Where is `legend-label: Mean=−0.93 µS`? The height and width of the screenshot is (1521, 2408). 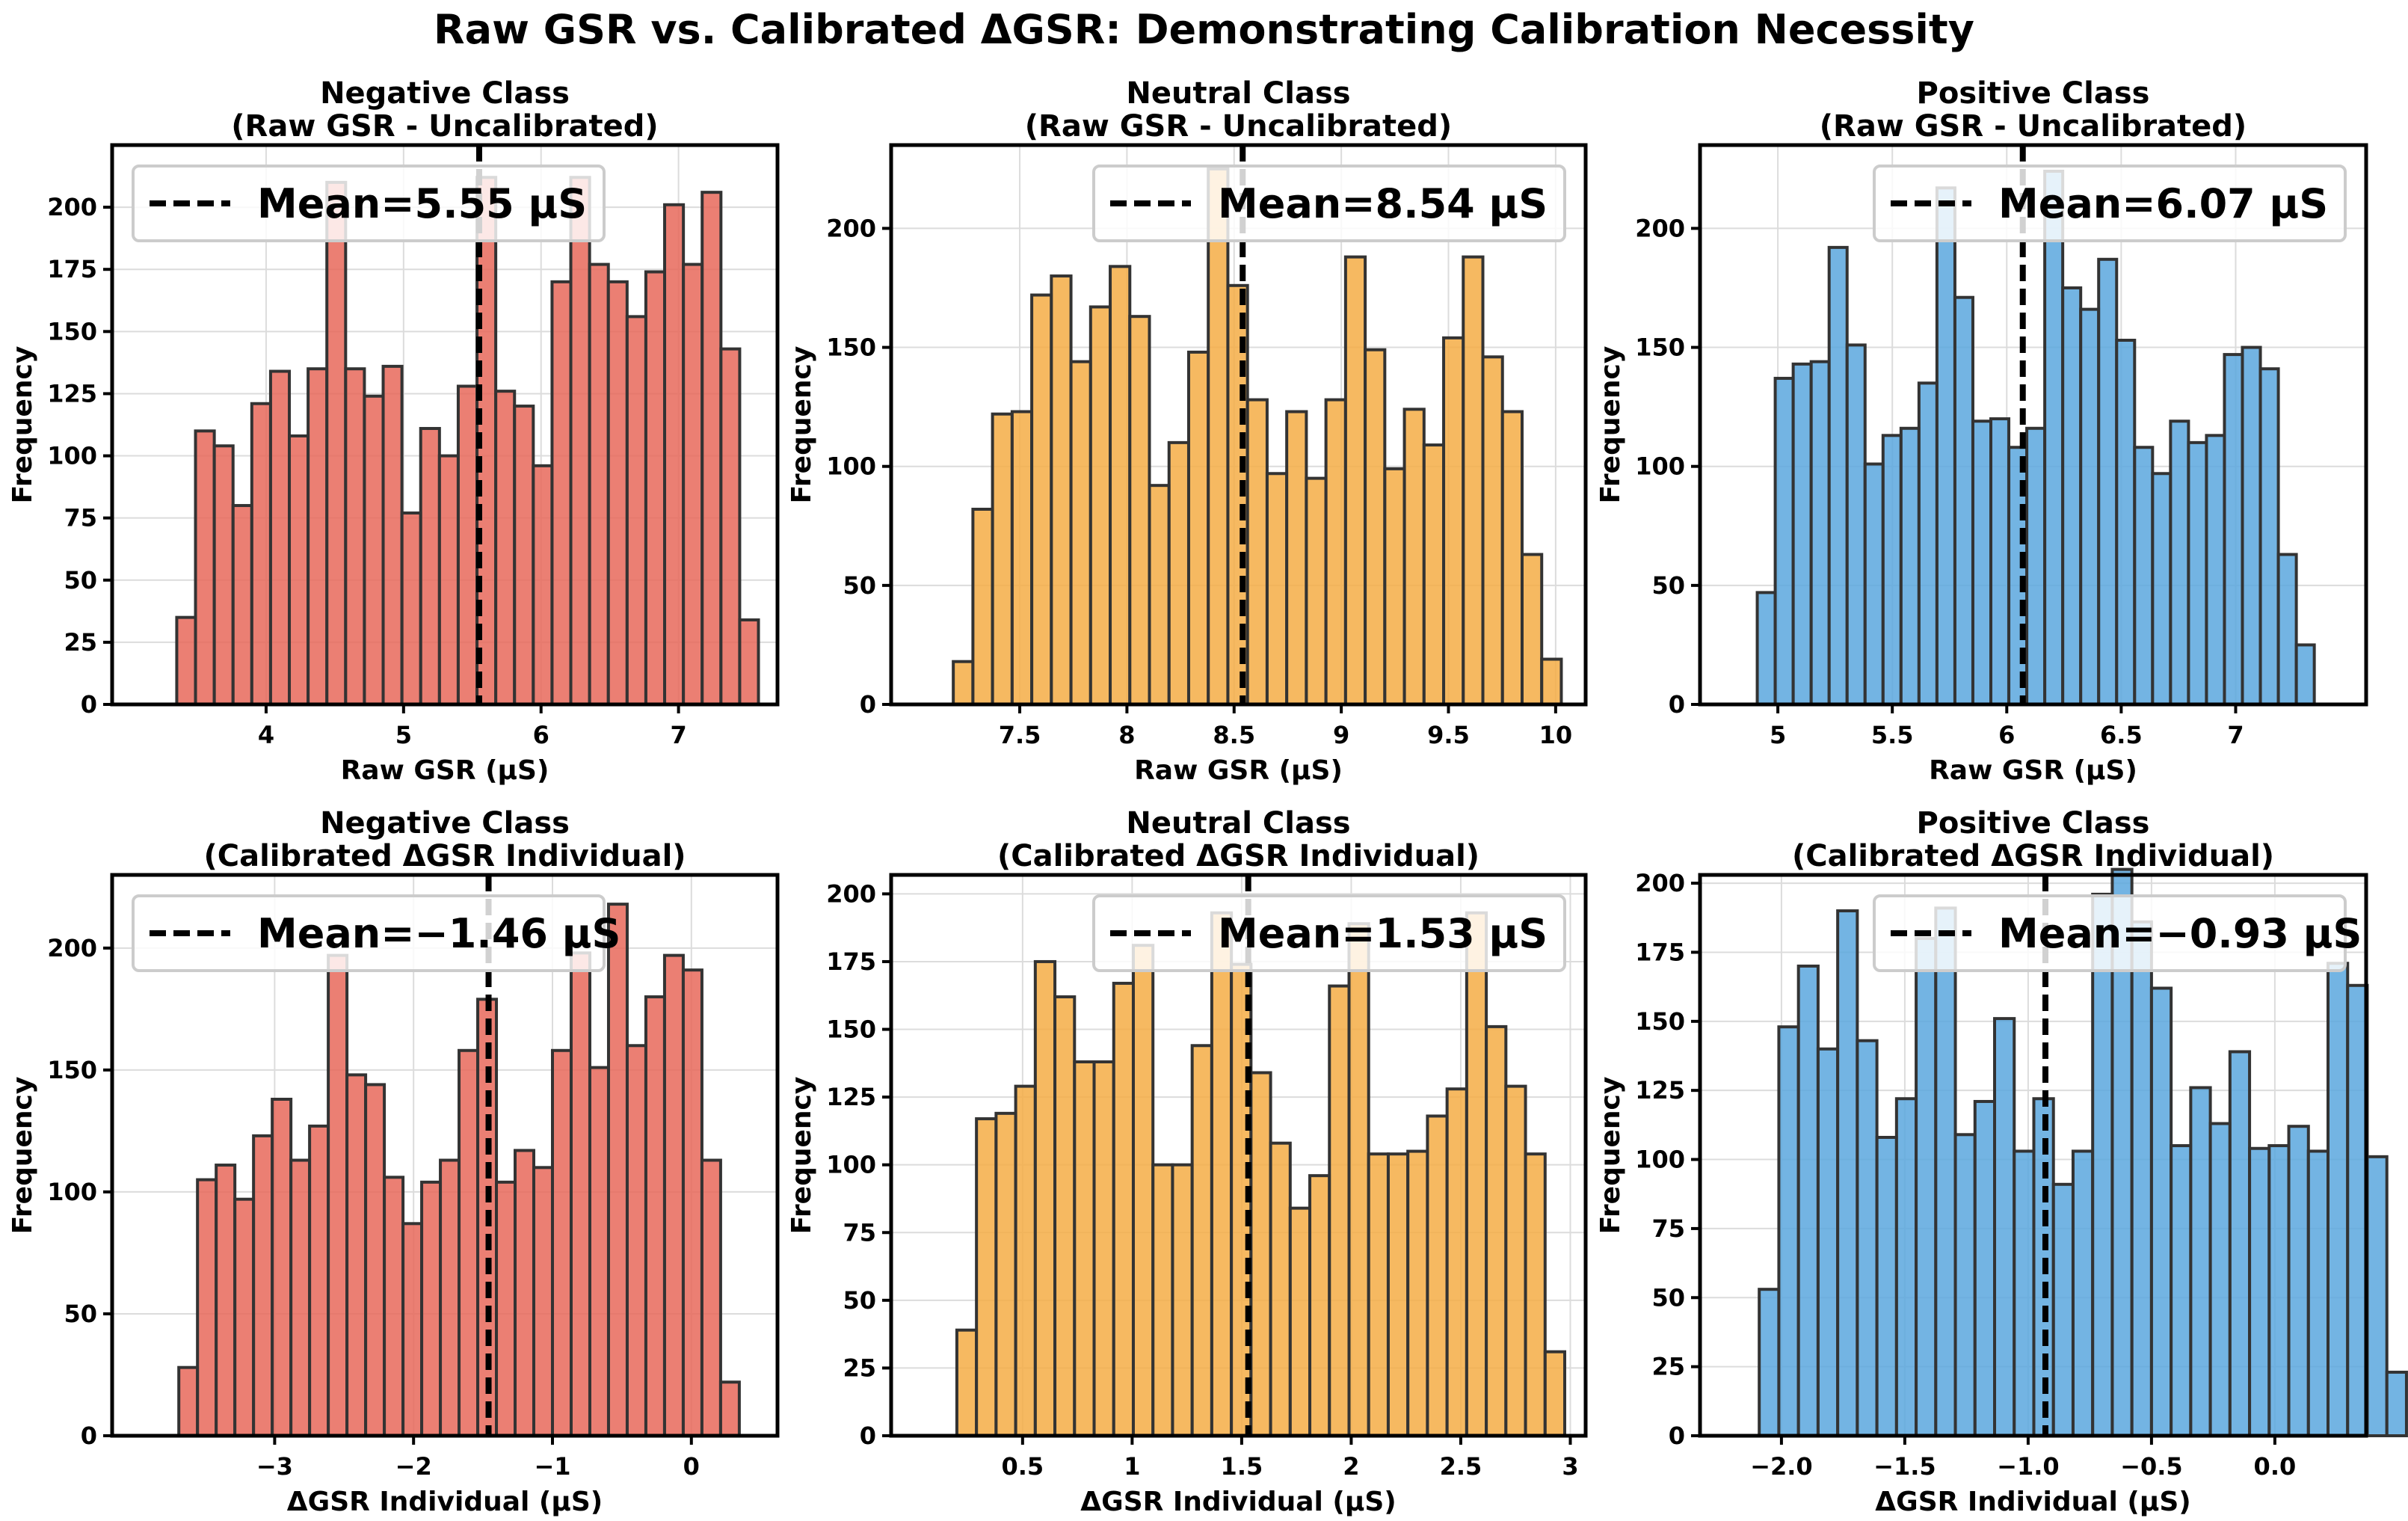 legend-label: Mean=−0.93 µS is located at coordinates (2180, 933).